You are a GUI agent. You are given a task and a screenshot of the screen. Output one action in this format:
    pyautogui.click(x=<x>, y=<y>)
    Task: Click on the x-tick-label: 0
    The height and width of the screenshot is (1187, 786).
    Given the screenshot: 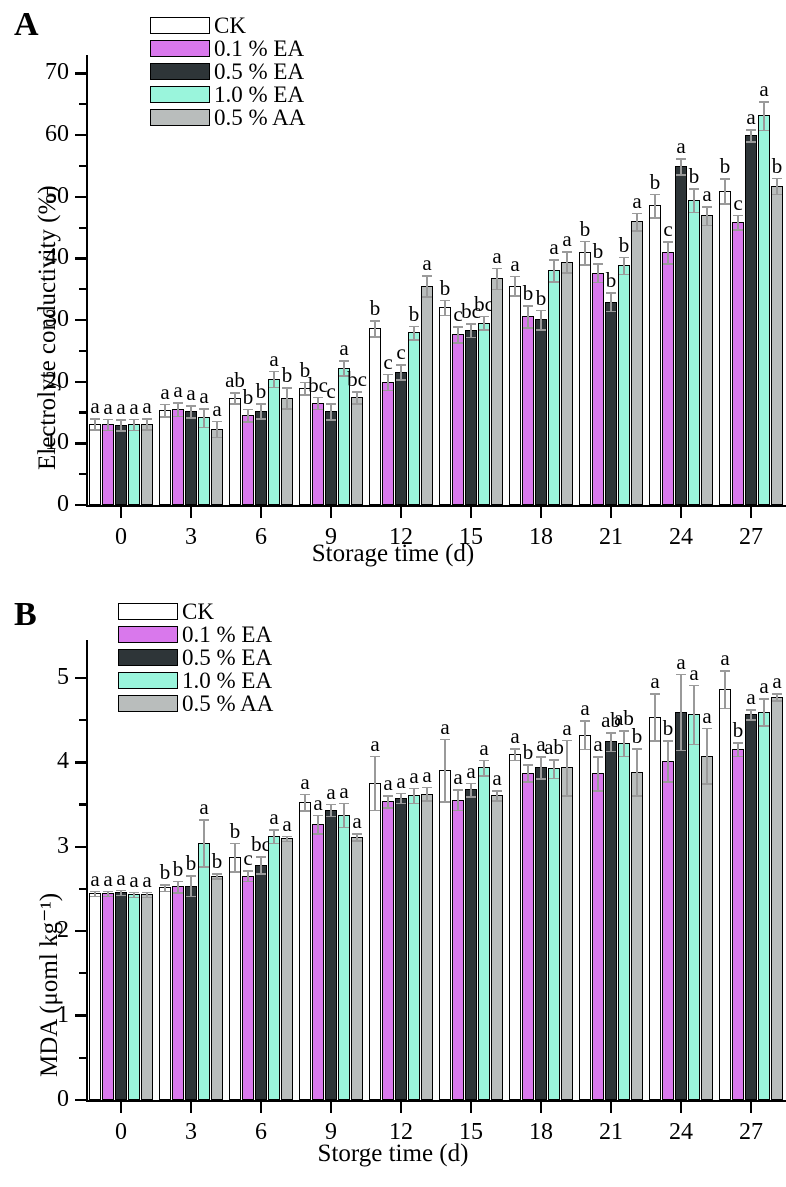 What is the action you would take?
    pyautogui.click(x=121, y=537)
    